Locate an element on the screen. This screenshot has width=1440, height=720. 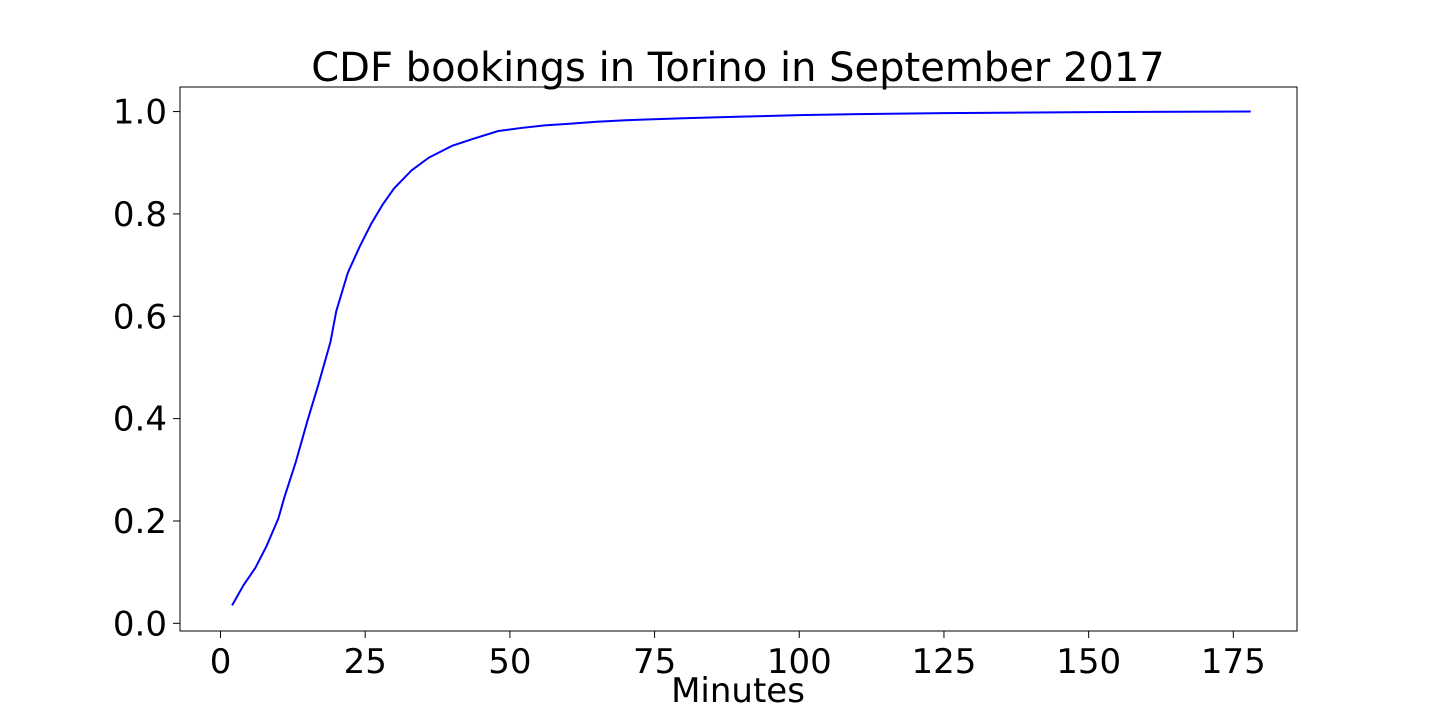
chart-title: CDF bookings in Torino in September 2017 is located at coordinates (738, 68).